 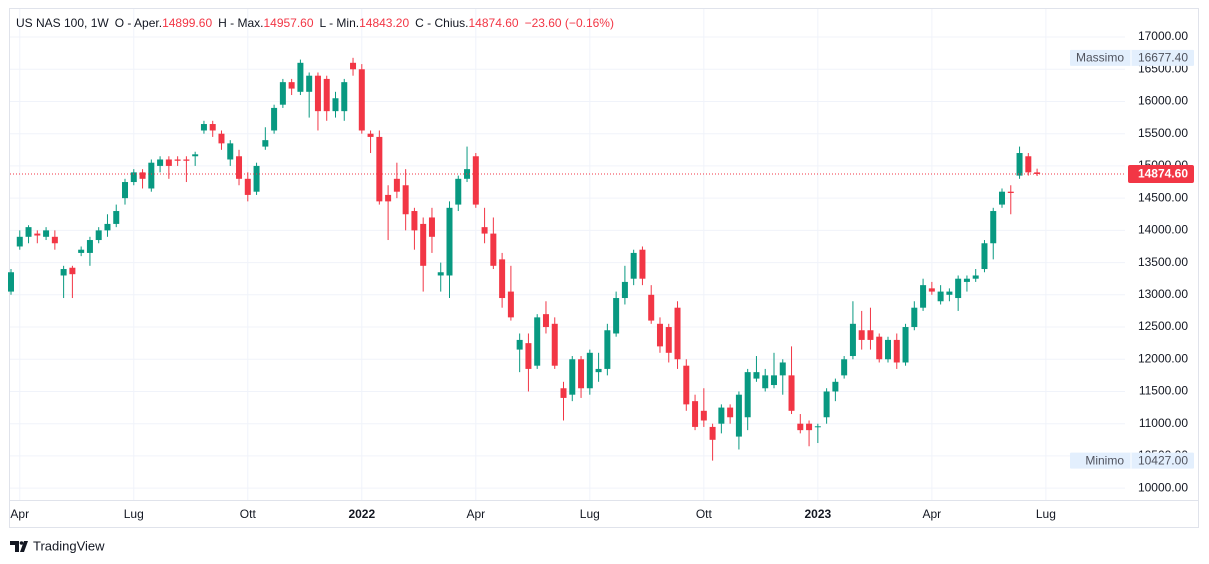 I want to click on legend-value: 14957.60, so click(x=288, y=23).